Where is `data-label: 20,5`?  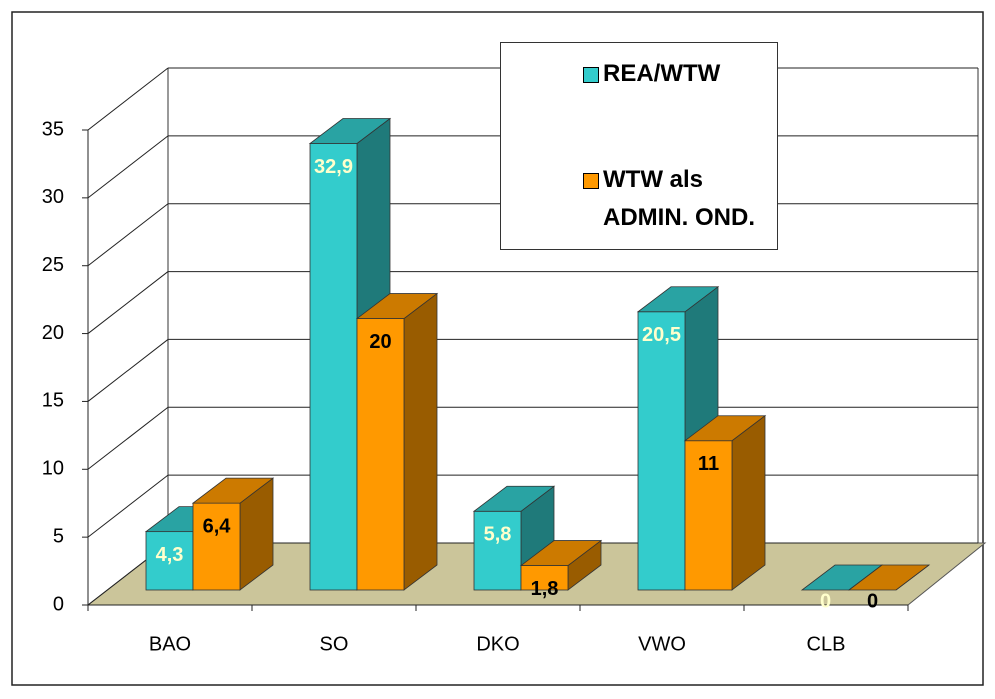 data-label: 20,5 is located at coordinates (661, 335).